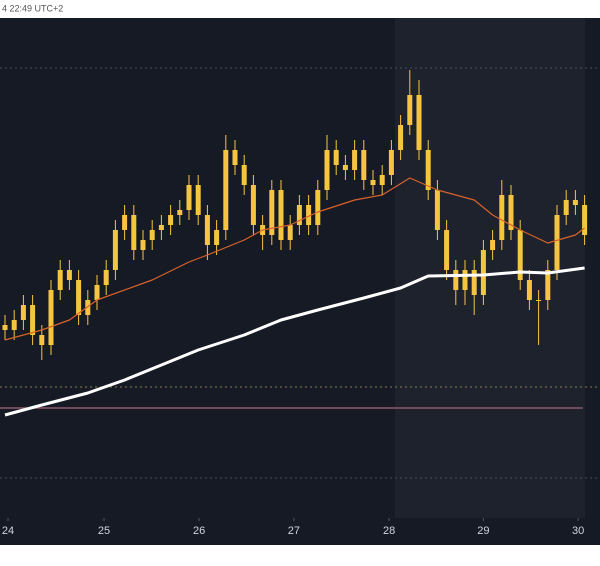  I want to click on x-tick-label: 30, so click(578, 531).